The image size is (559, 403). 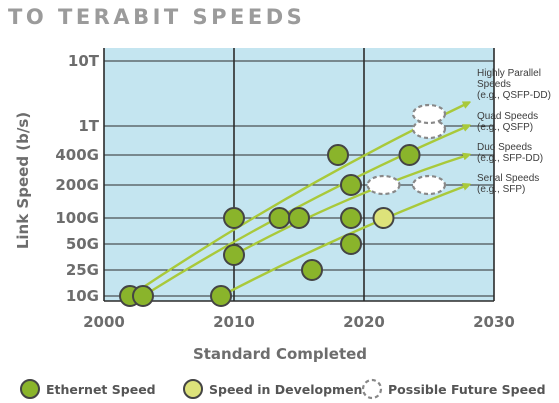 What do you see at coordinates (494, 322) in the screenshot?
I see `x-tick-label: 2030` at bounding box center [494, 322].